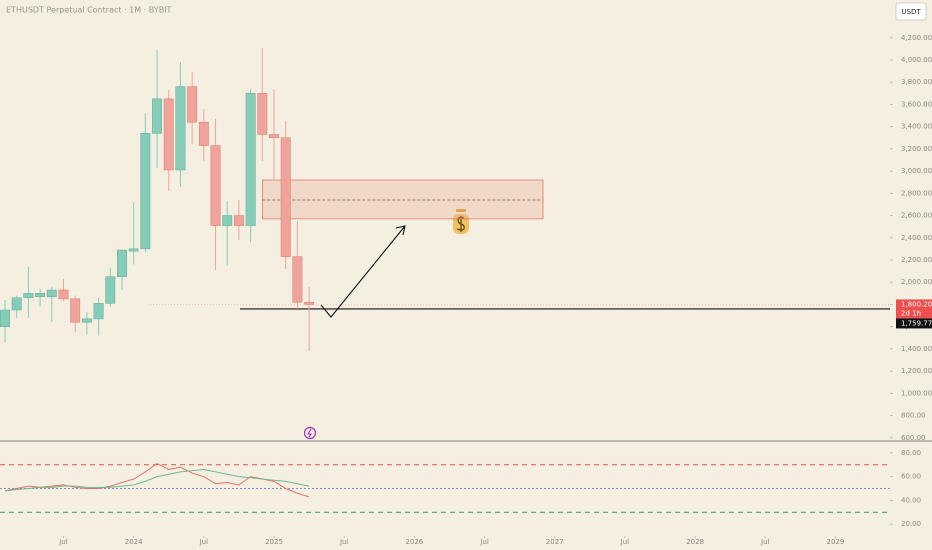 This screenshot has height=550, width=932. What do you see at coordinates (911, 453) in the screenshot?
I see `y-tick-label: 80.00` at bounding box center [911, 453].